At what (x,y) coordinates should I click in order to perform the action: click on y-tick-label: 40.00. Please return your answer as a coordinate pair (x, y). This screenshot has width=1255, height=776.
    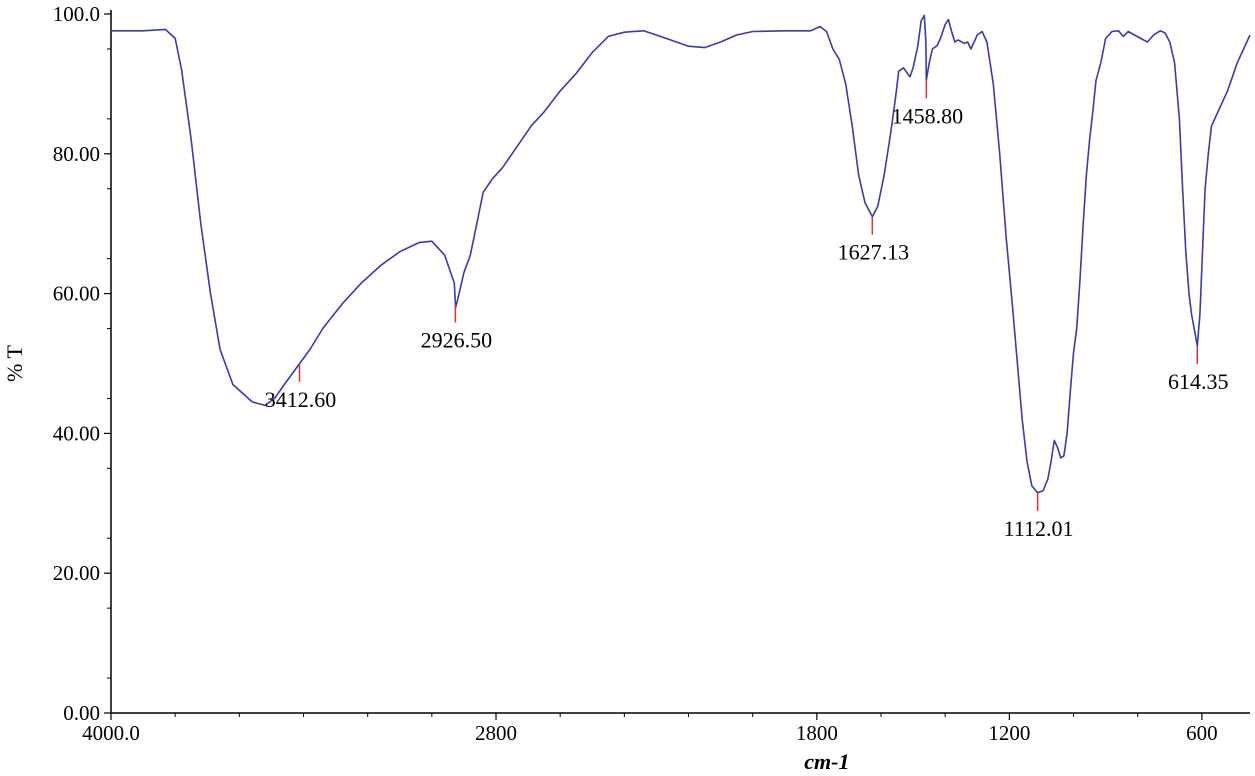
    Looking at the image, I should click on (76, 433).